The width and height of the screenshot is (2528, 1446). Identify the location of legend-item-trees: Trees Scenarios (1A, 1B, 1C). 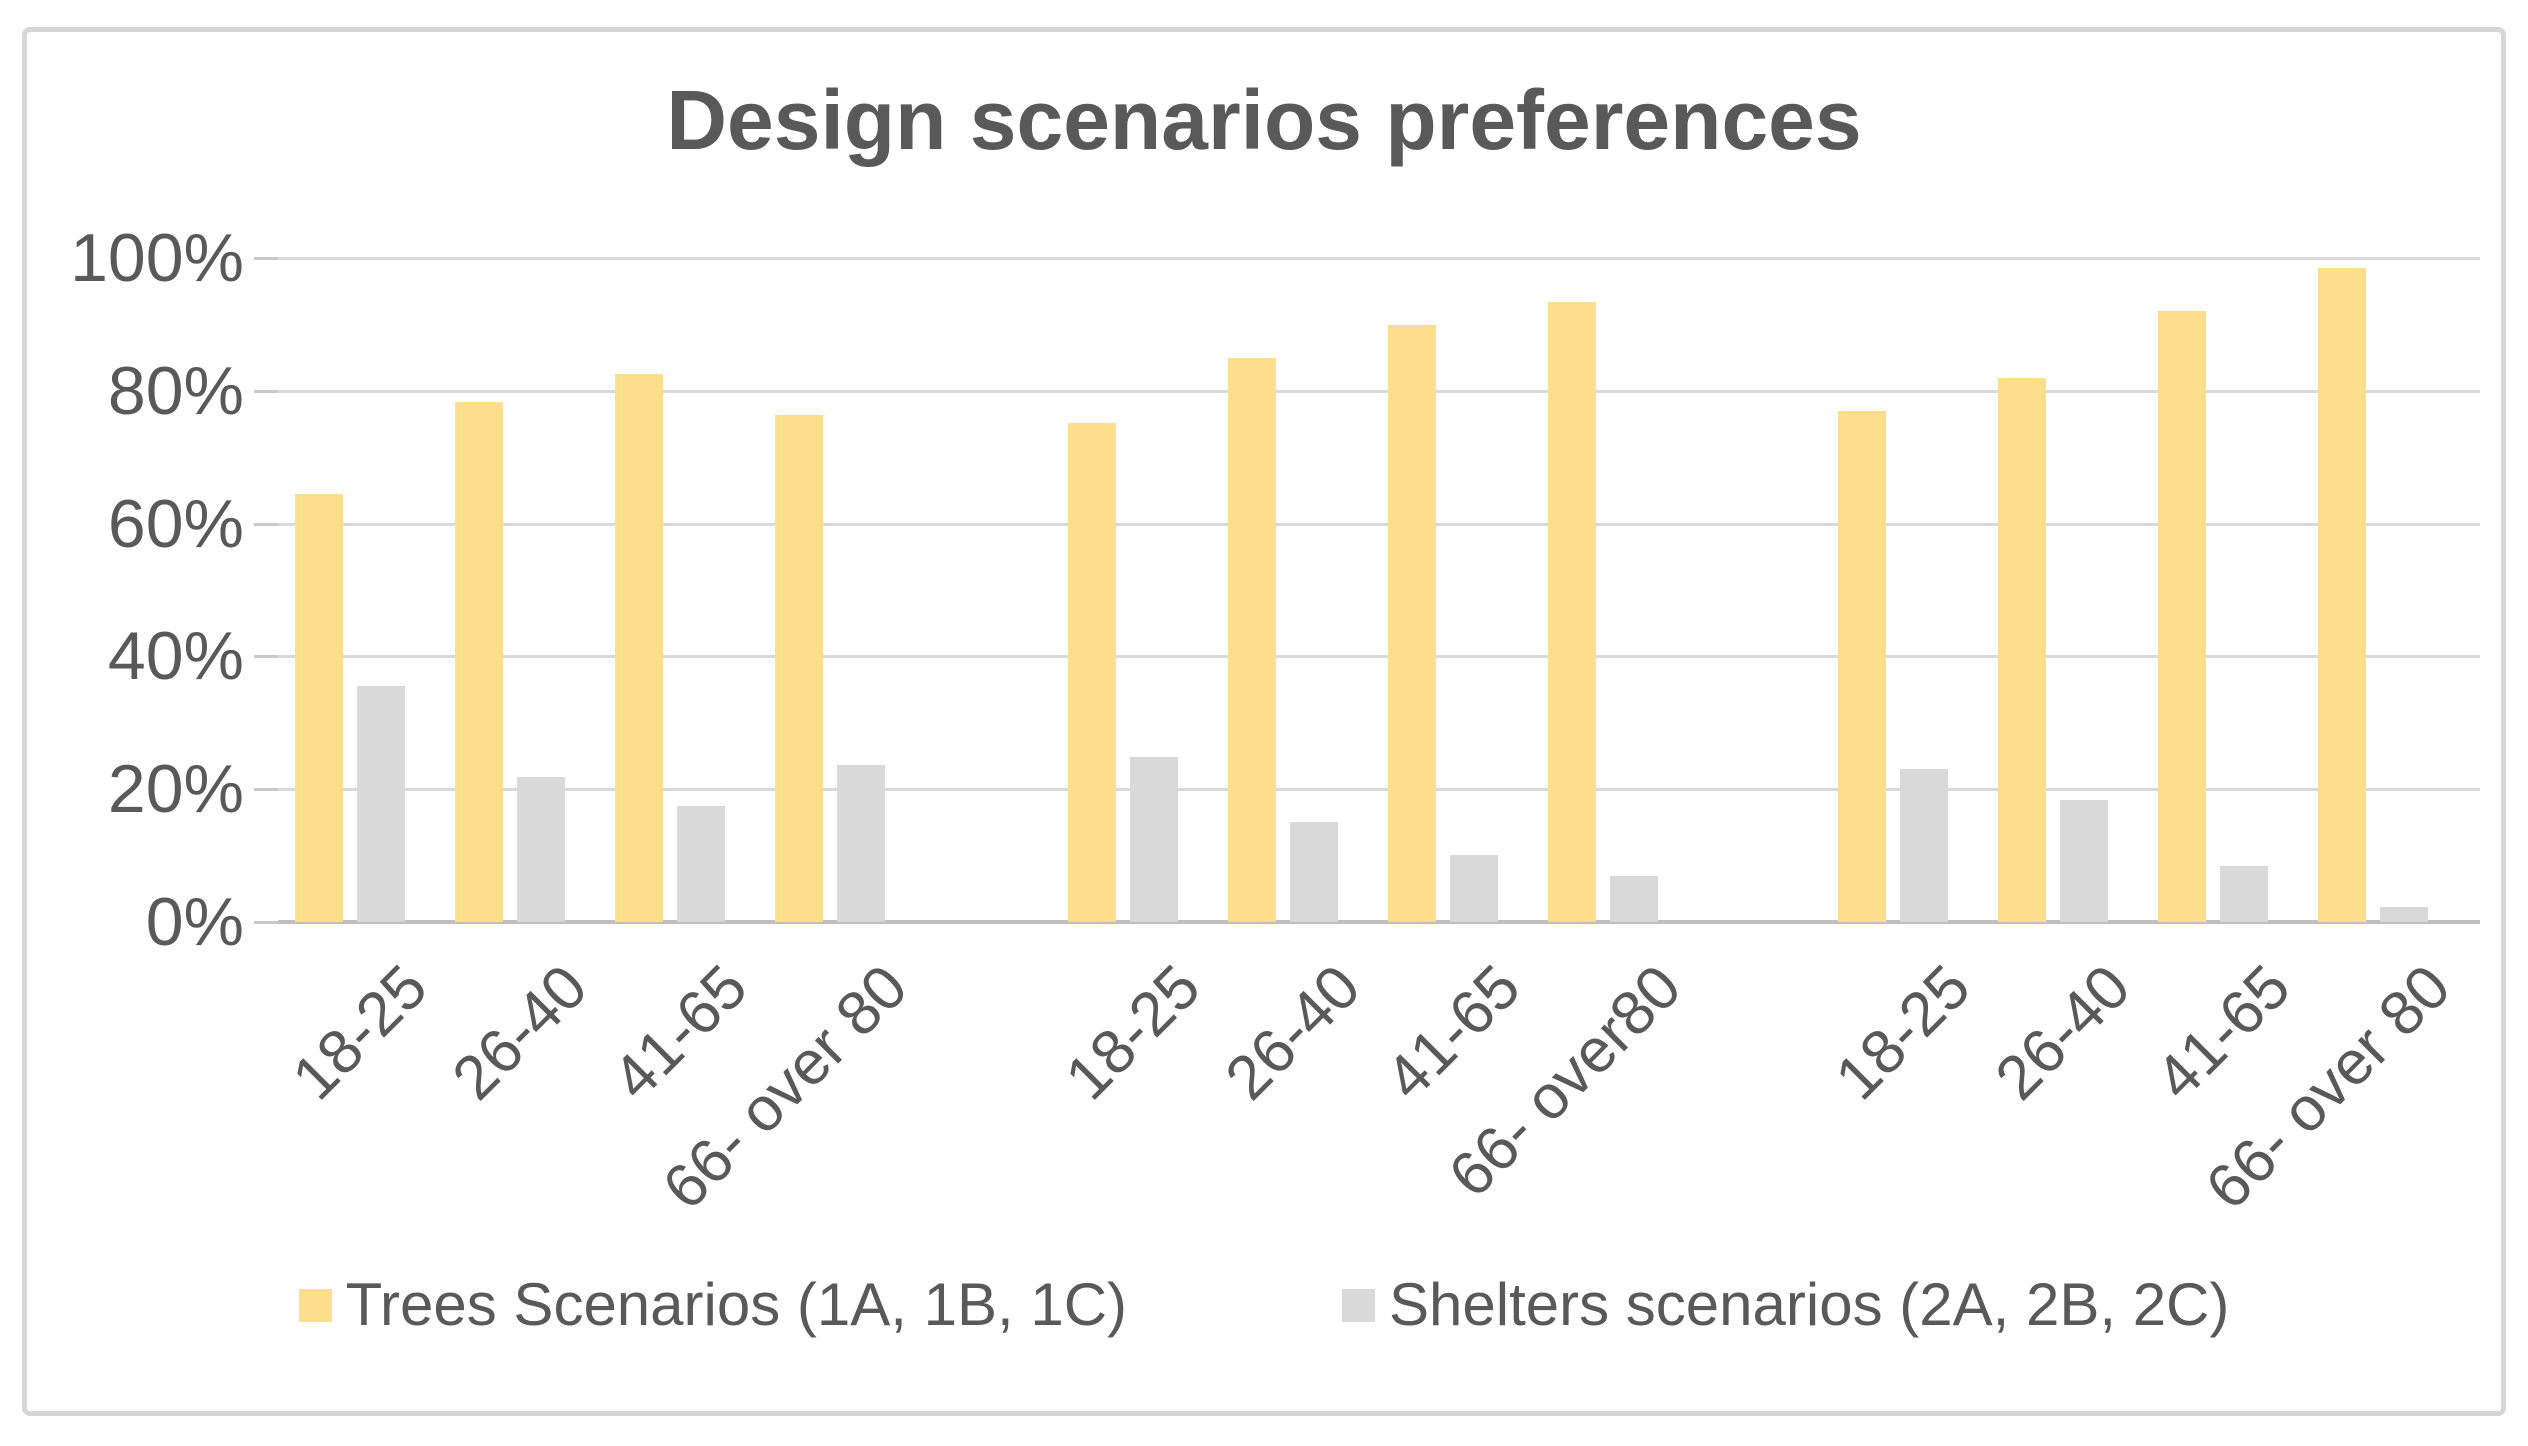
(713, 1304).